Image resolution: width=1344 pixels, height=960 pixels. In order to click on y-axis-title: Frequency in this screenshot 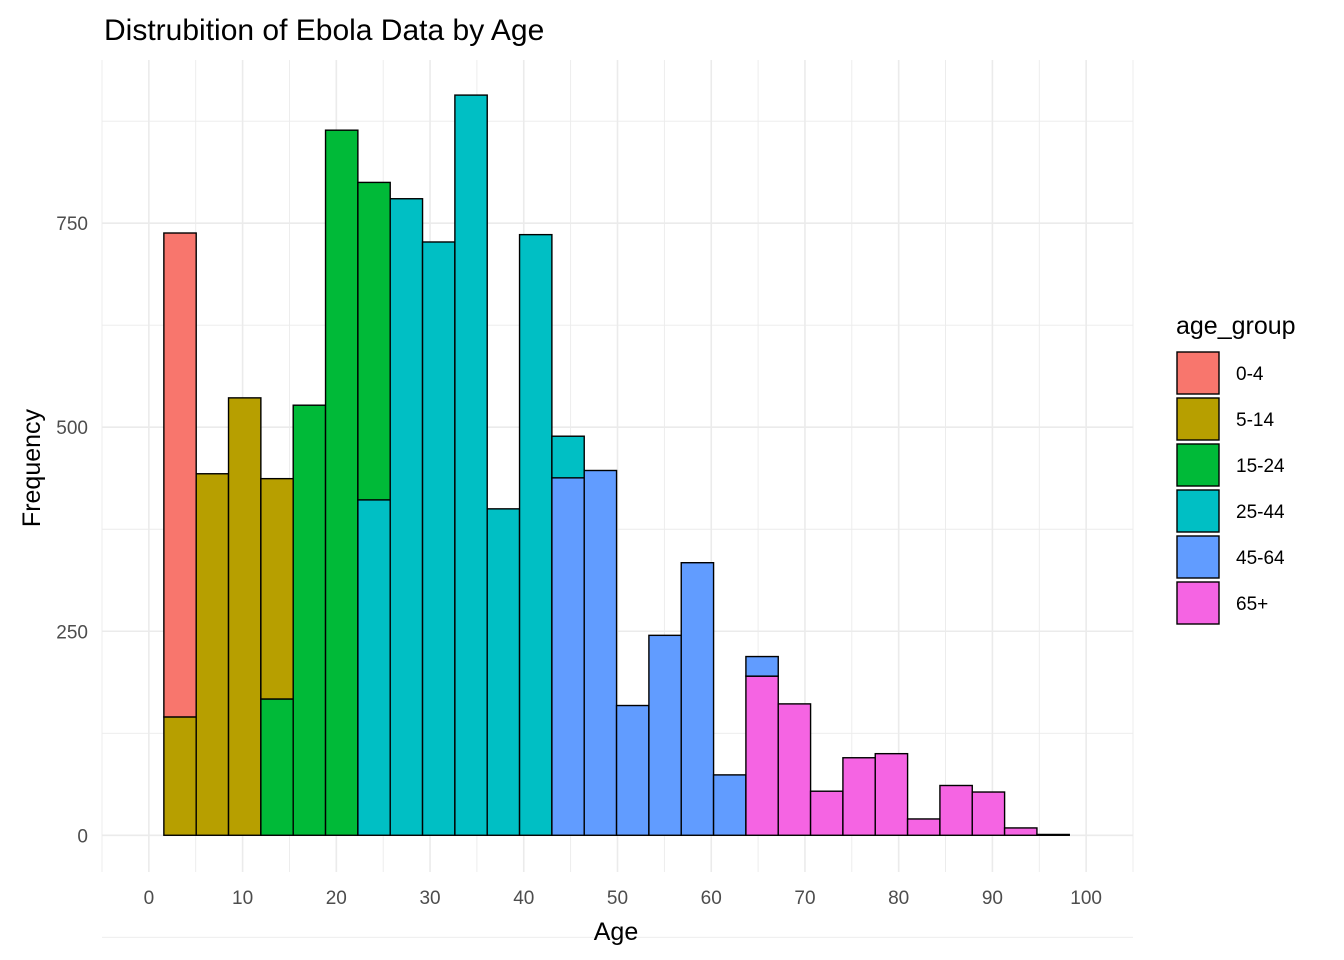, I will do `click(32, 467)`.